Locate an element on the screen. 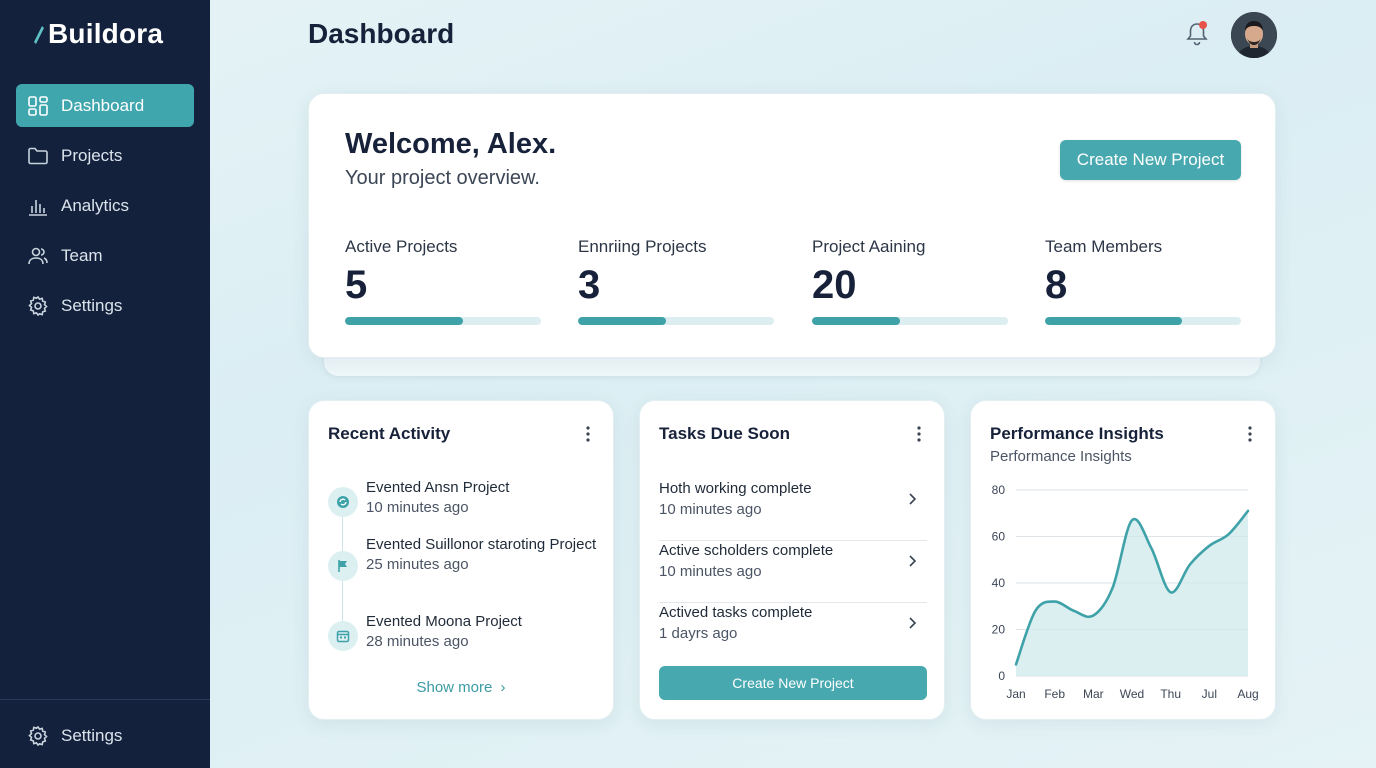 Image resolution: width=1376 pixels, height=768 pixels. series-area is located at coordinates (1132, 593).